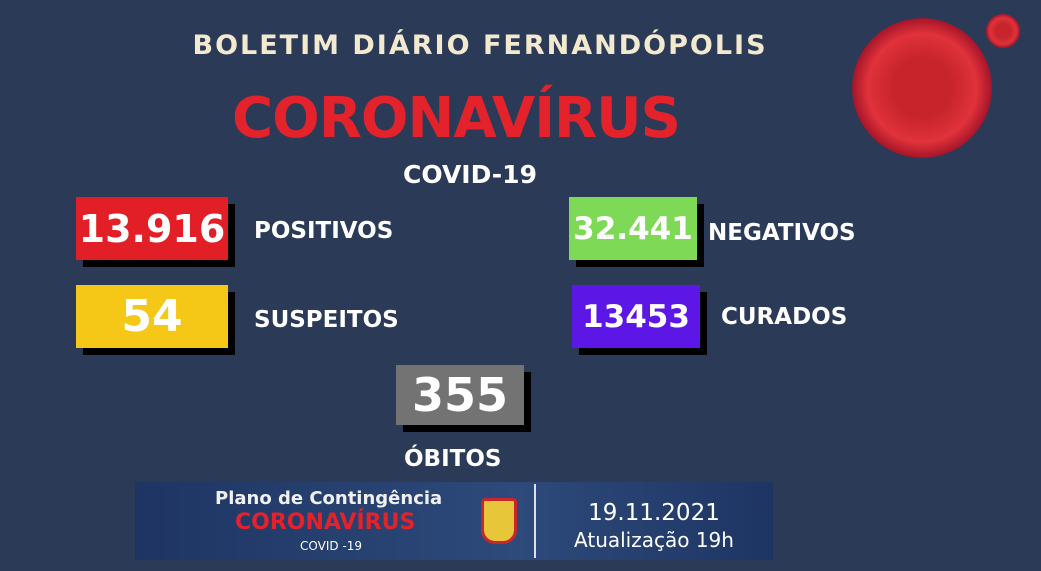 This screenshot has height=571, width=1041. I want to click on small-virus-icon, so click(1003, 31).